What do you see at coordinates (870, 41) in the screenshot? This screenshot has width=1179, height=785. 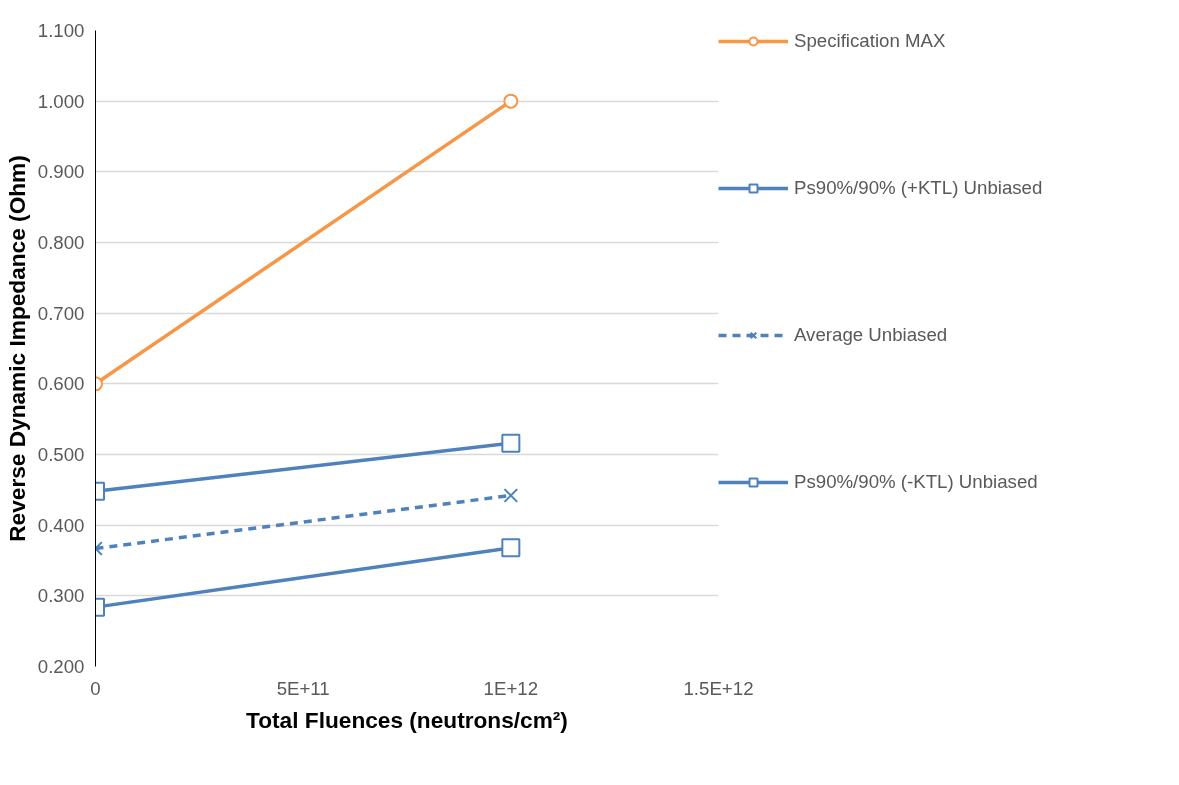 I see `legend-label: Specification MAX` at bounding box center [870, 41].